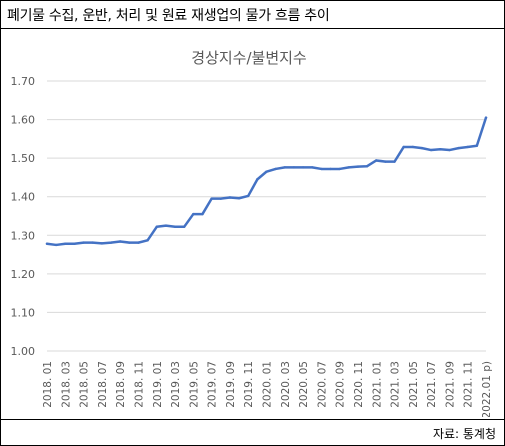 The image size is (505, 446). What do you see at coordinates (249, 384) in the screenshot?
I see `x-tick-label: 2019. 11` at bounding box center [249, 384].